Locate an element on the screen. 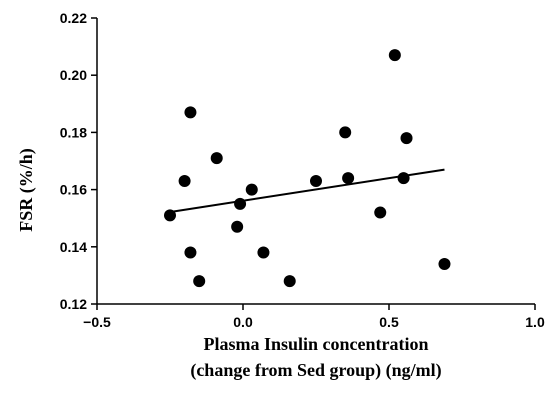 This screenshot has width=552, height=400. x-tick-label: 0.0 is located at coordinates (243, 322).